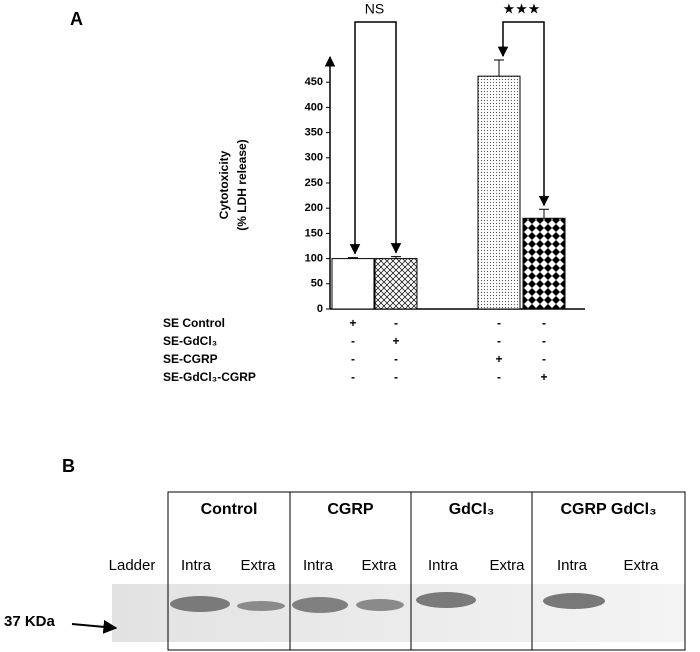 The height and width of the screenshot is (652, 700). What do you see at coordinates (94, 626) in the screenshot?
I see `marker-arrow` at bounding box center [94, 626].